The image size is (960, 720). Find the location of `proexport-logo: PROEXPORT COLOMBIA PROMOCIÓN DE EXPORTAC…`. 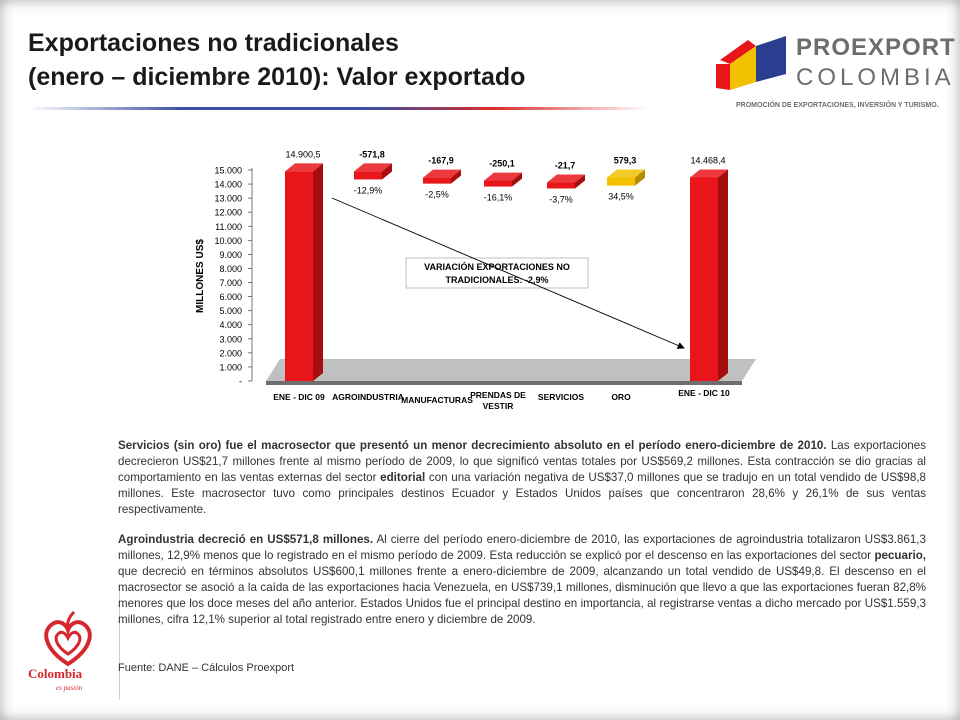

proexport-logo: PROEXPORT COLOMBIA PROMOCIÓN DE EXPORTAC… is located at coordinates (833, 75).